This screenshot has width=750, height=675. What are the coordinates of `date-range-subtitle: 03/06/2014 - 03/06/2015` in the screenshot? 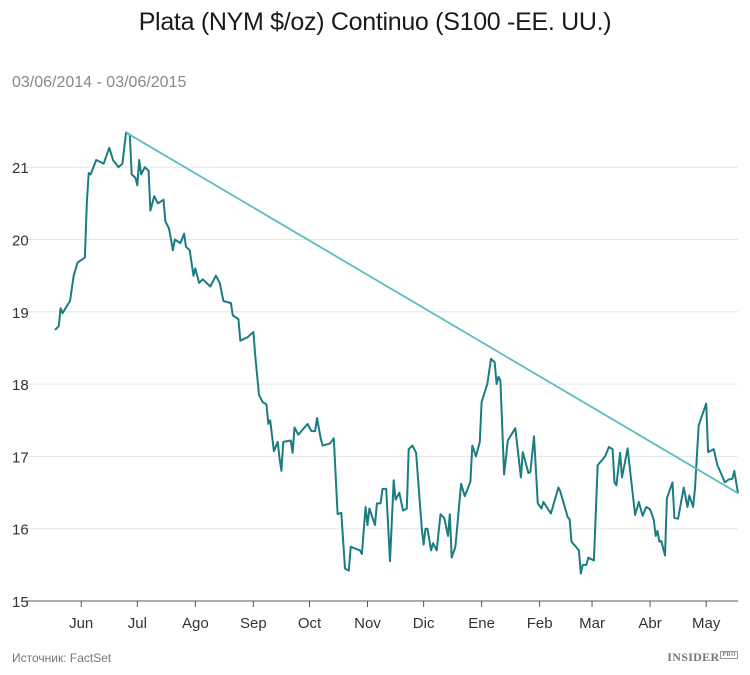 It's located at (99, 82).